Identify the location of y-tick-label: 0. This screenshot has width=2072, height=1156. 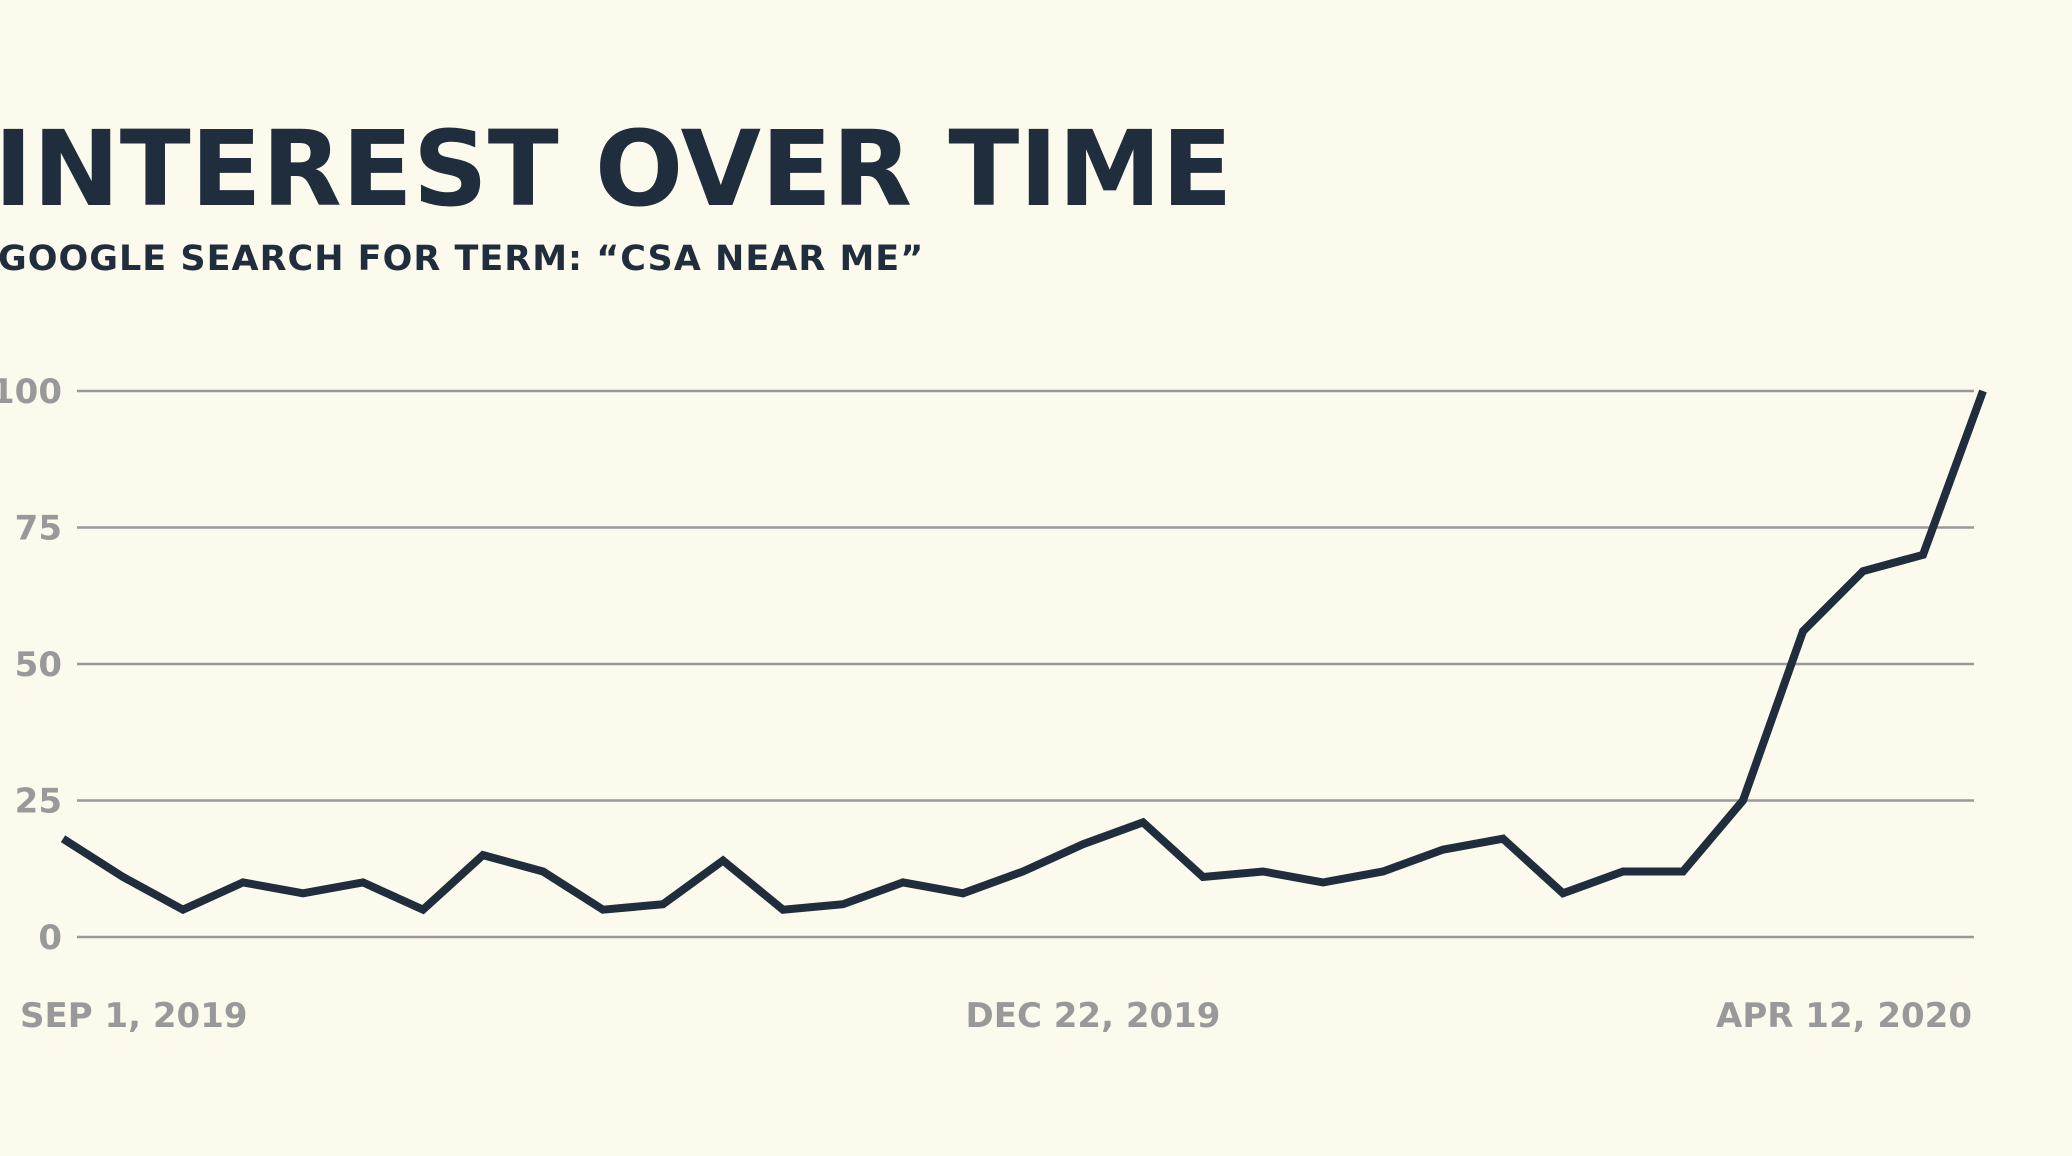
(50, 938).